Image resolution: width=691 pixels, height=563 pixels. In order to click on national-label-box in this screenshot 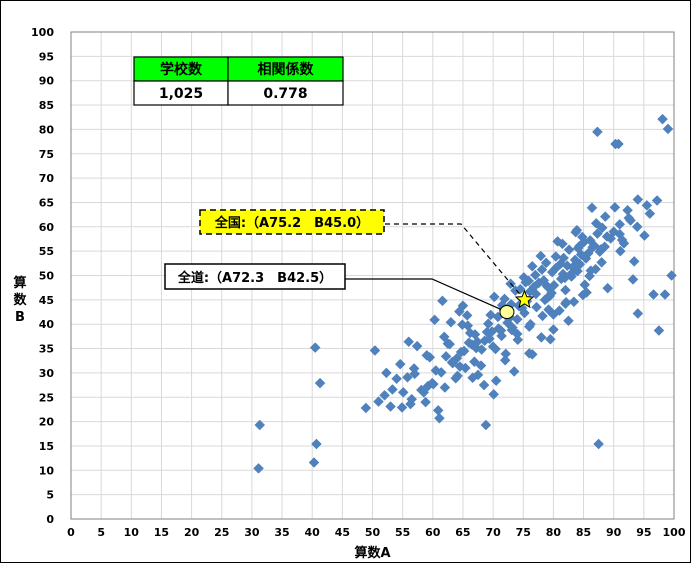, I will do `click(292, 222)`.